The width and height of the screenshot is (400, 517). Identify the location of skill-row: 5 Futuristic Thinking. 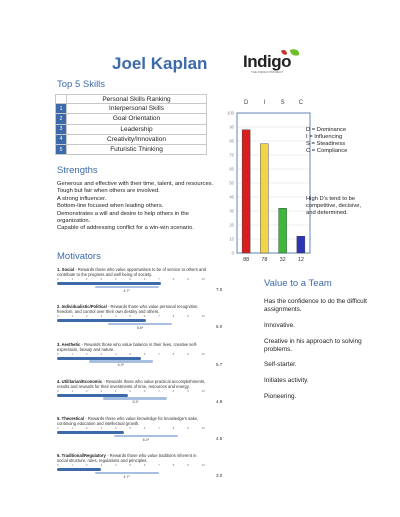
(131, 150).